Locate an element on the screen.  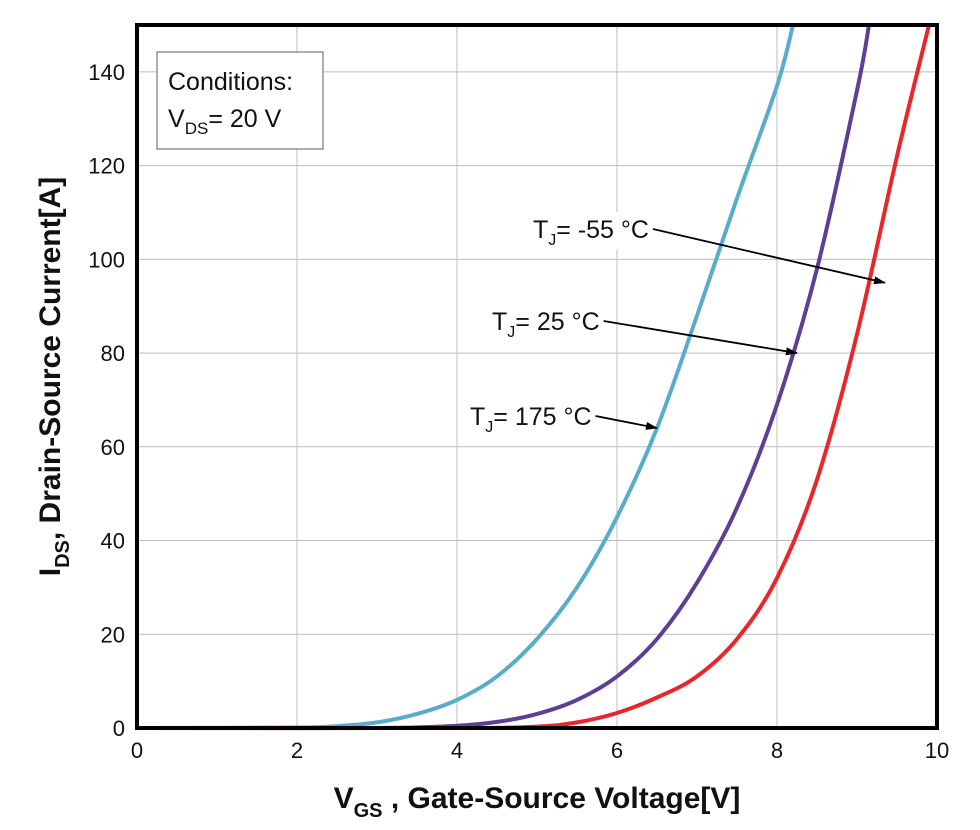
x-tick-label: 10 is located at coordinates (937, 750).